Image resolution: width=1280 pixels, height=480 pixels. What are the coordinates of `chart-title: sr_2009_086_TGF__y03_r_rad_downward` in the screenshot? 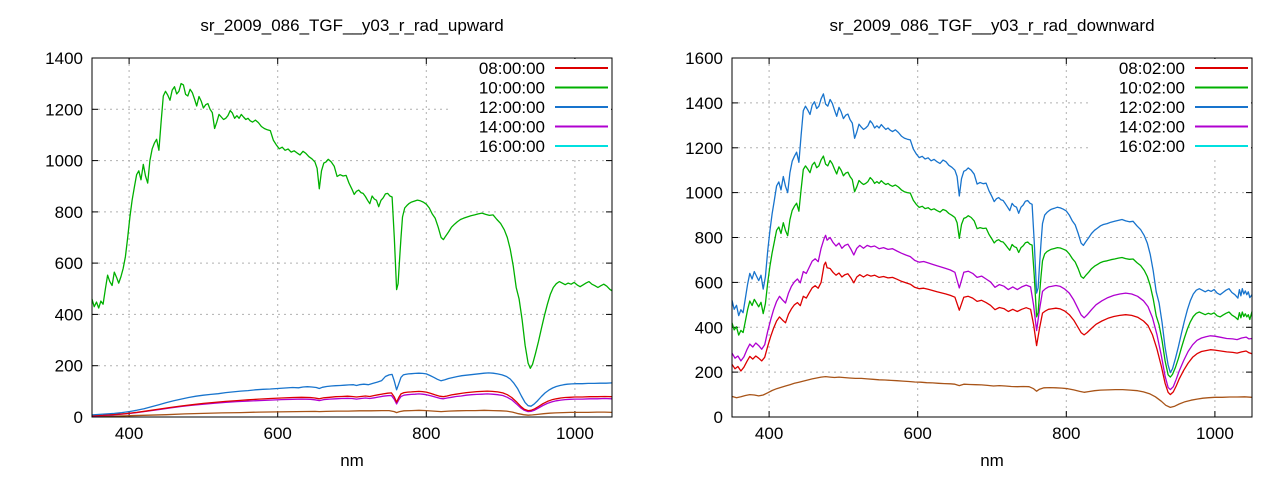 It's located at (991, 25).